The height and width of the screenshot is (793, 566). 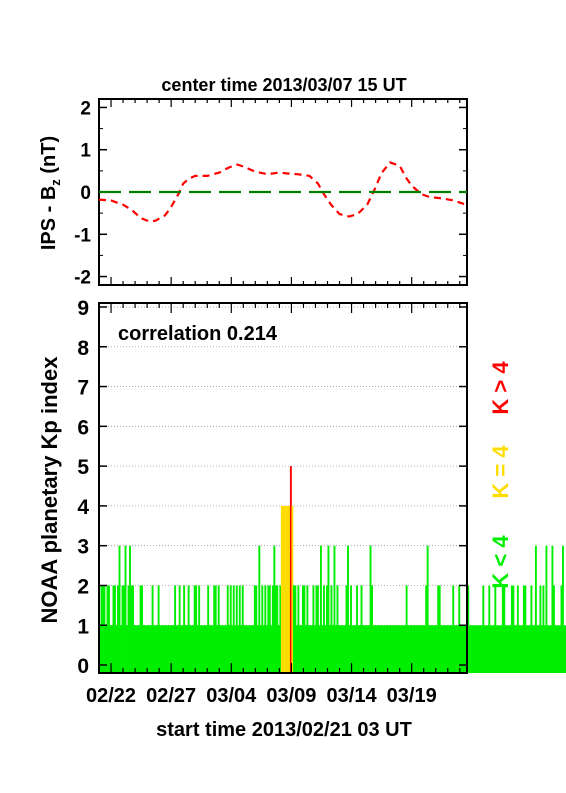 I want to click on legend-label: K = 4, so click(x=500, y=472).